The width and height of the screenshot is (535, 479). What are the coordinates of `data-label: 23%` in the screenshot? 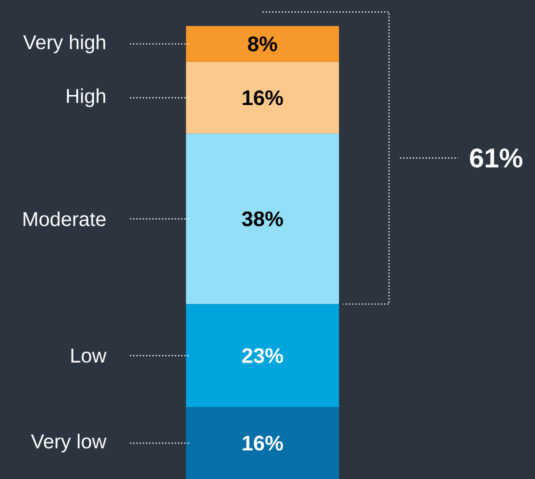 It's located at (262, 356).